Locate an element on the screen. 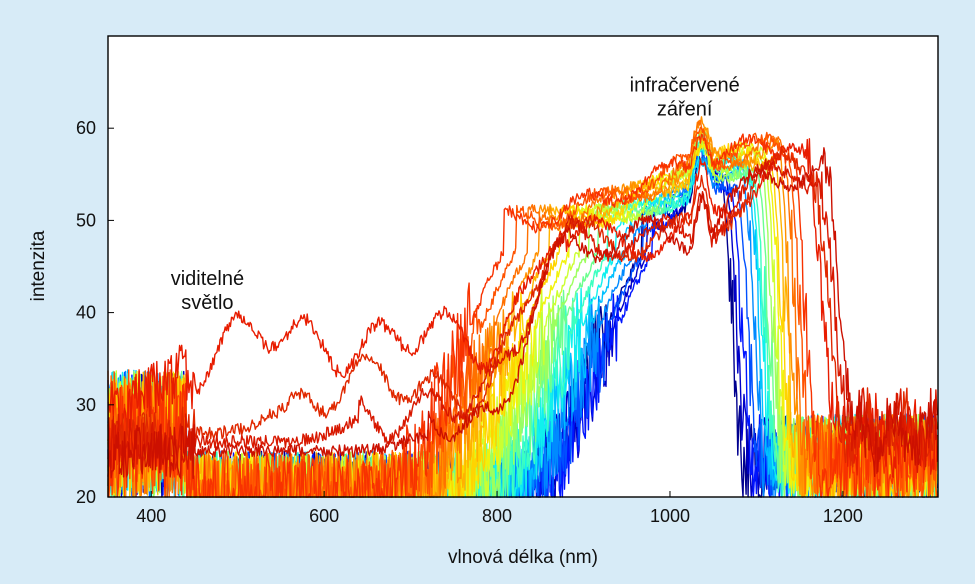 This screenshot has width=975, height=584. y-ticks: 20 30 40 50 60 is located at coordinates (95, 312).